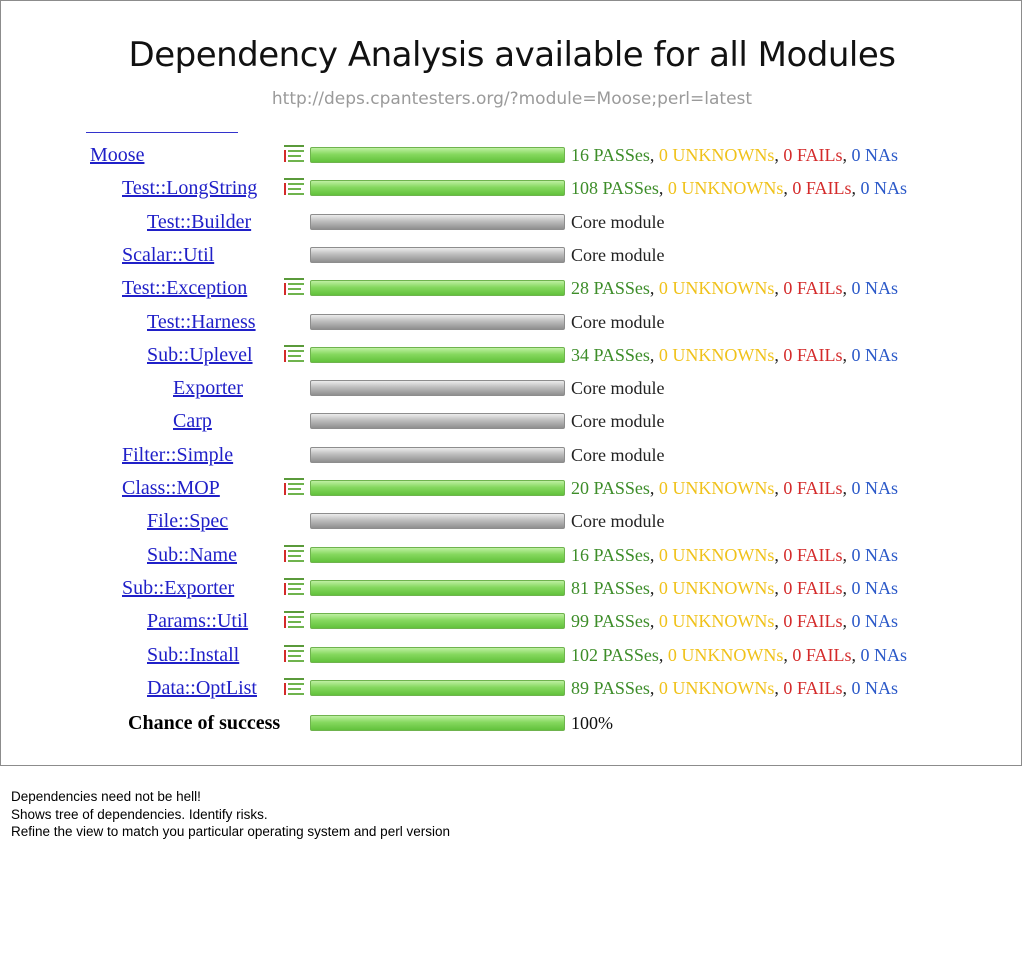  Describe the element at coordinates (198, 621) in the screenshot. I see `module-link: Params::Util` at that location.